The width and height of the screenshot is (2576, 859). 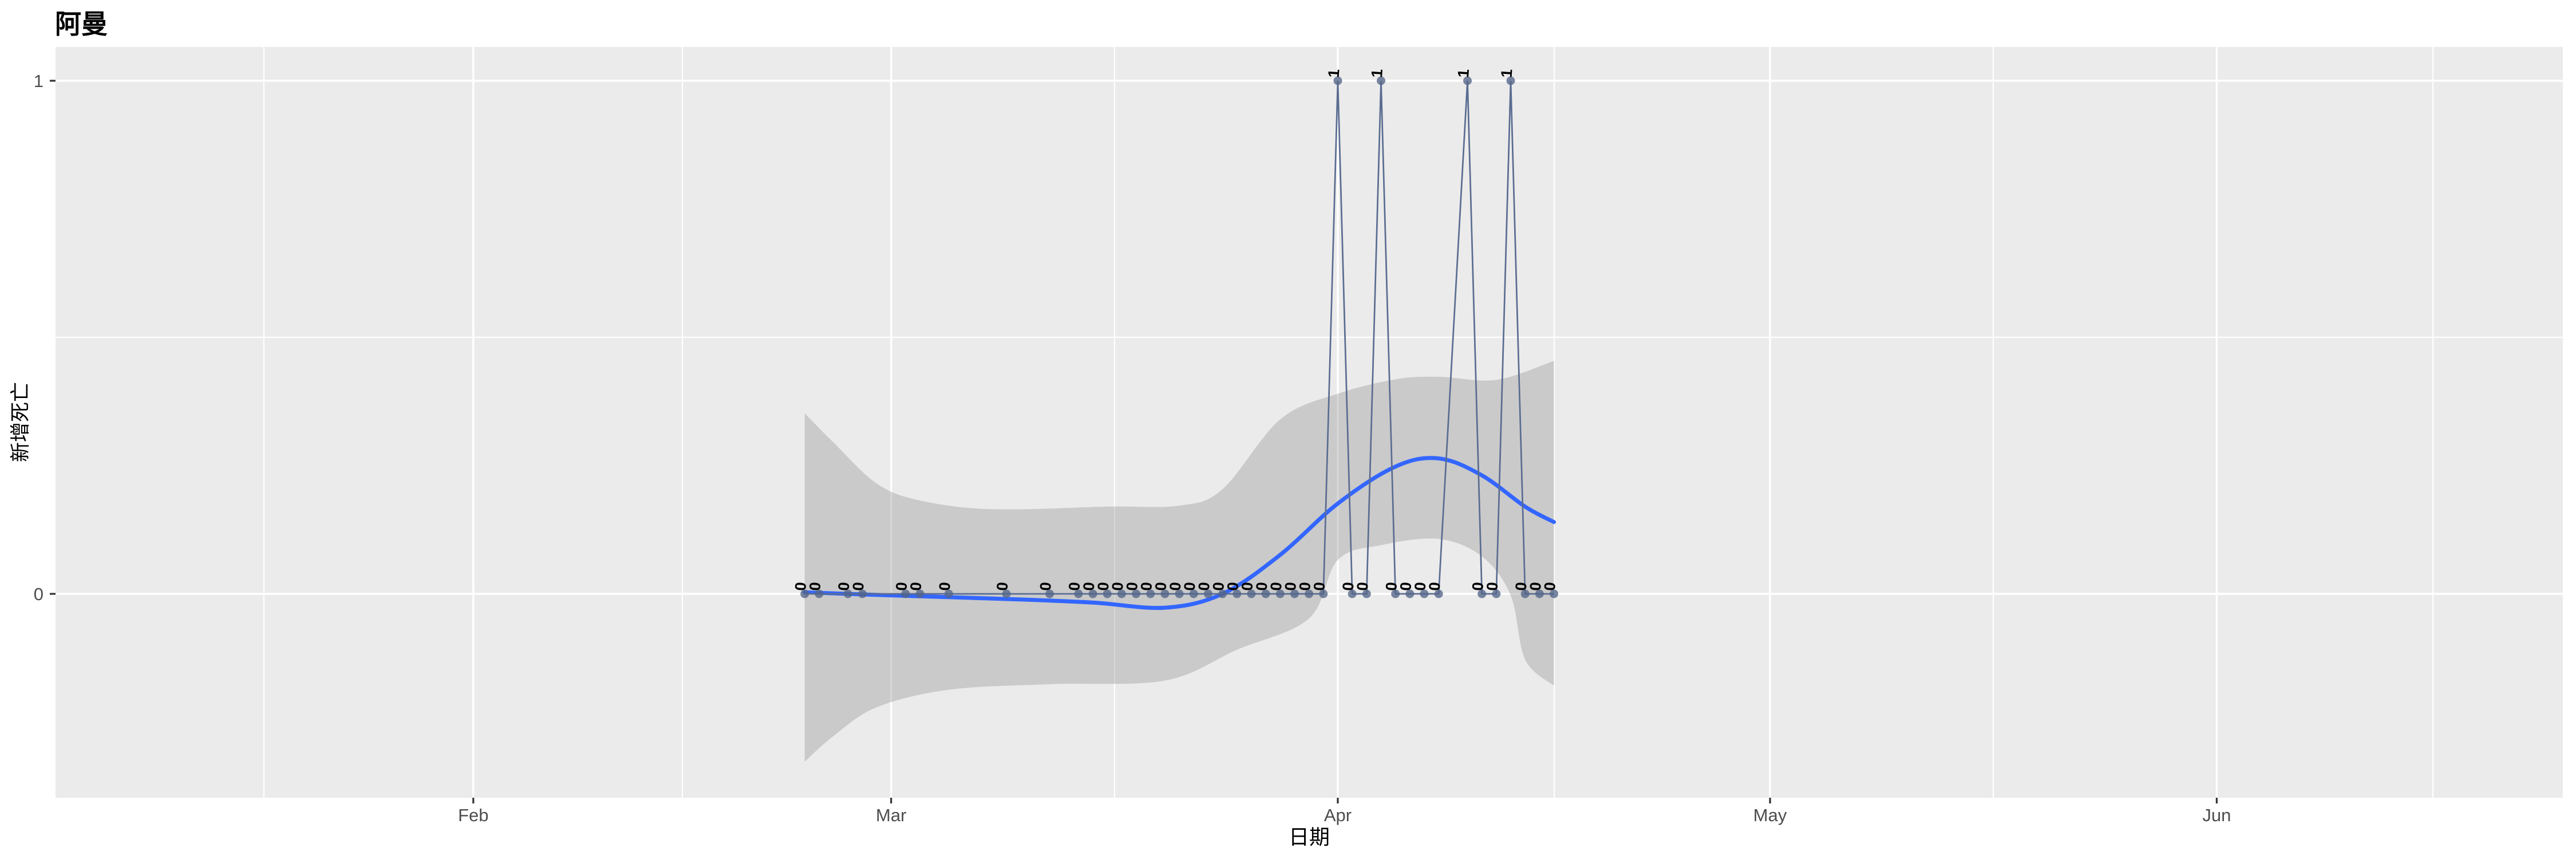 I want to click on x-tick-label: May, so click(x=1770, y=815).